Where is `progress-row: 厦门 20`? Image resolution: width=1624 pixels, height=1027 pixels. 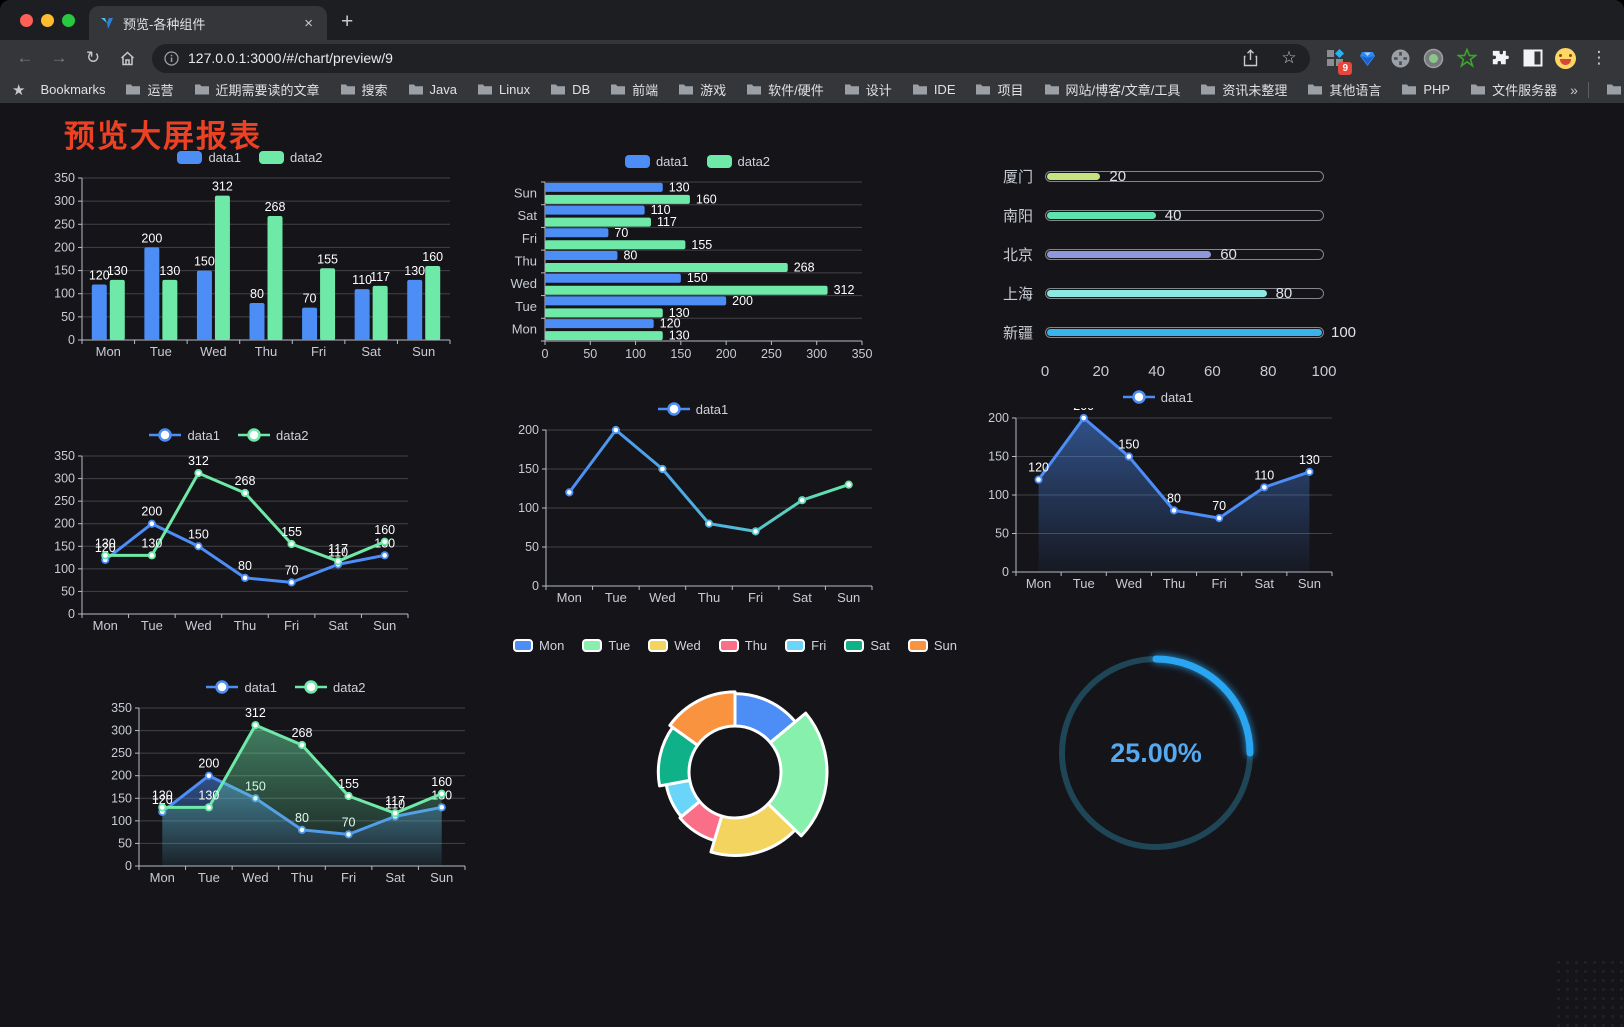
progress-row: 厦门 20 is located at coordinates (1182, 176).